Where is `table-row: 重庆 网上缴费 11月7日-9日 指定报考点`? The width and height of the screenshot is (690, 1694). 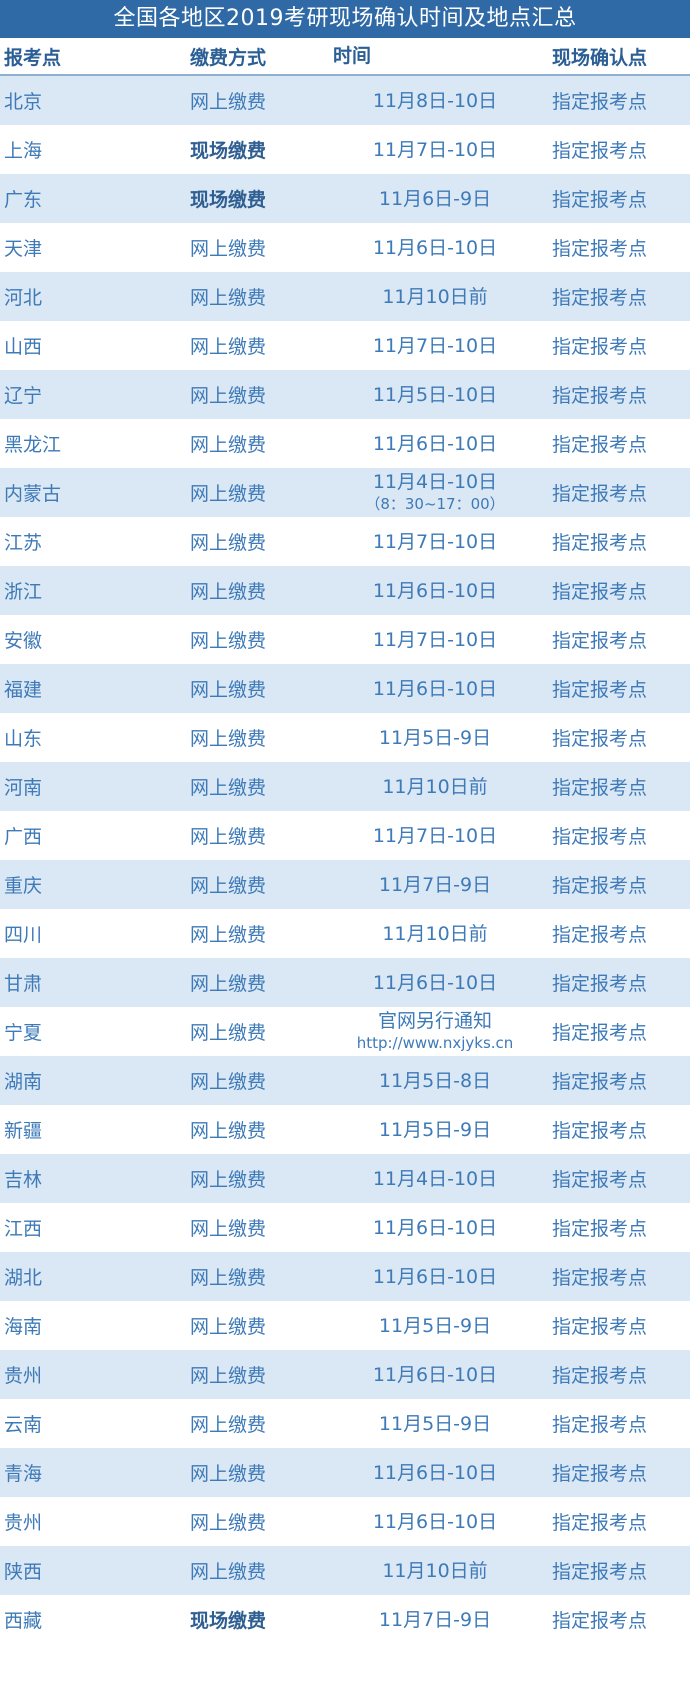 table-row: 重庆 网上缴费 11月7日-9日 指定报考点 is located at coordinates (345, 884).